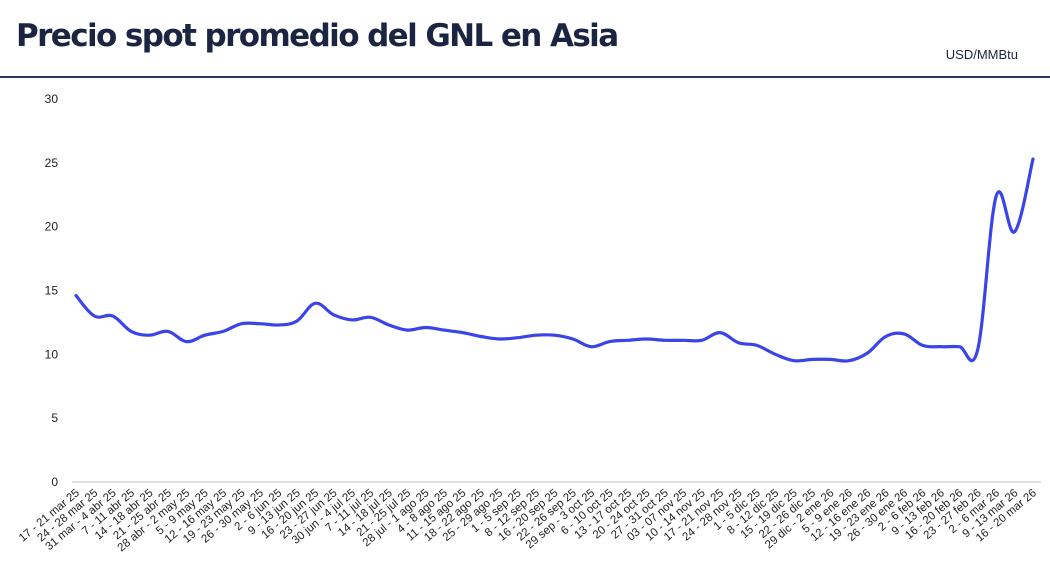 The image size is (1050, 582). I want to click on y-tick-label: 25, so click(52, 163).